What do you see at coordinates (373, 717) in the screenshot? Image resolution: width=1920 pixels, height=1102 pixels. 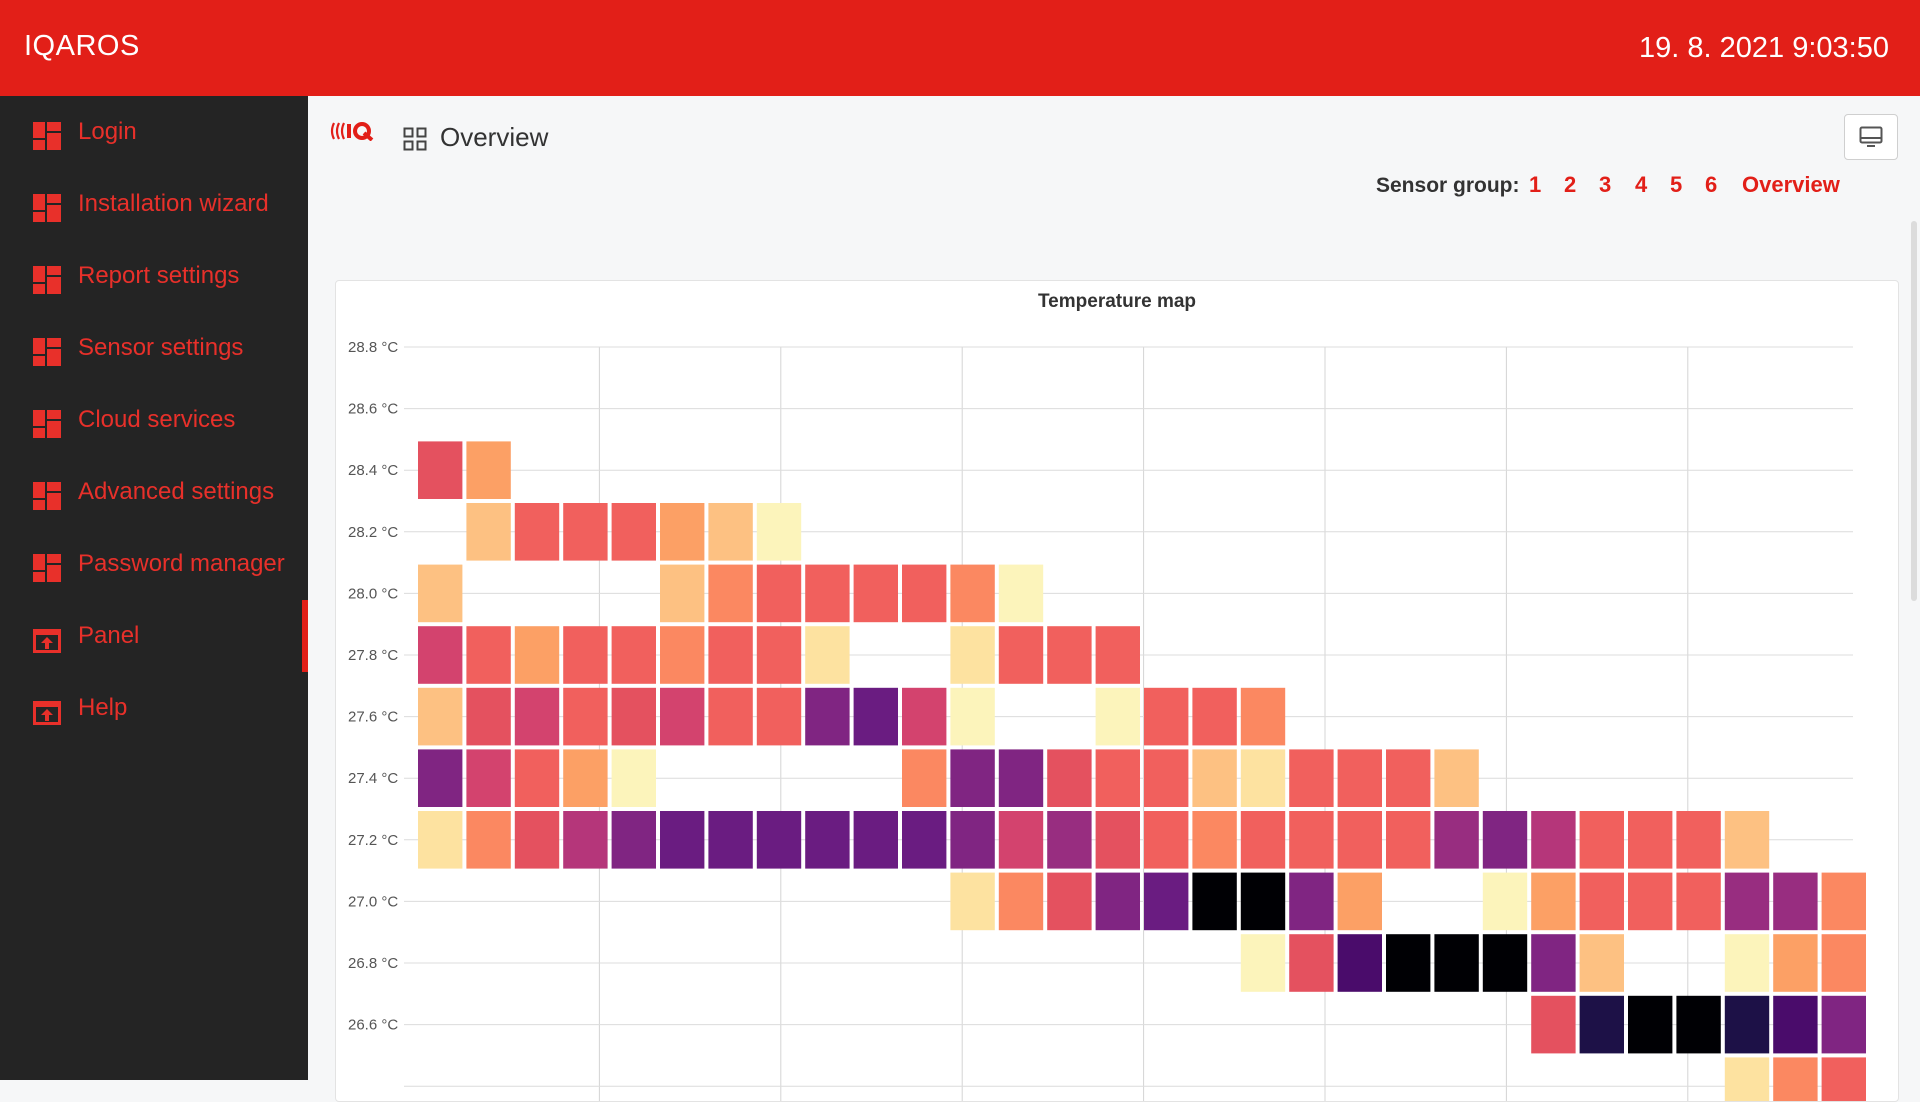 I see `y-tick-label: 27.6 °C` at bounding box center [373, 717].